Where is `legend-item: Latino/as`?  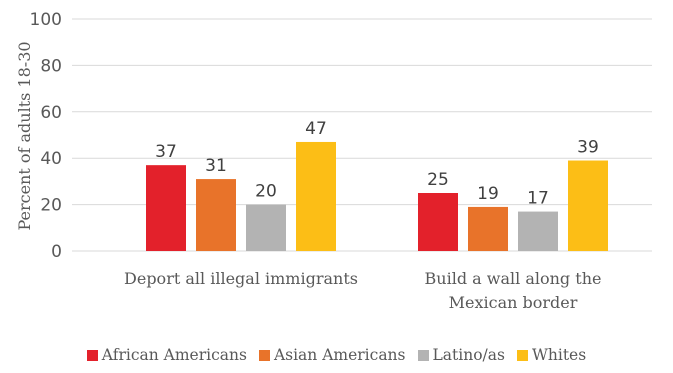 legend-item: Latino/as is located at coordinates (461, 355).